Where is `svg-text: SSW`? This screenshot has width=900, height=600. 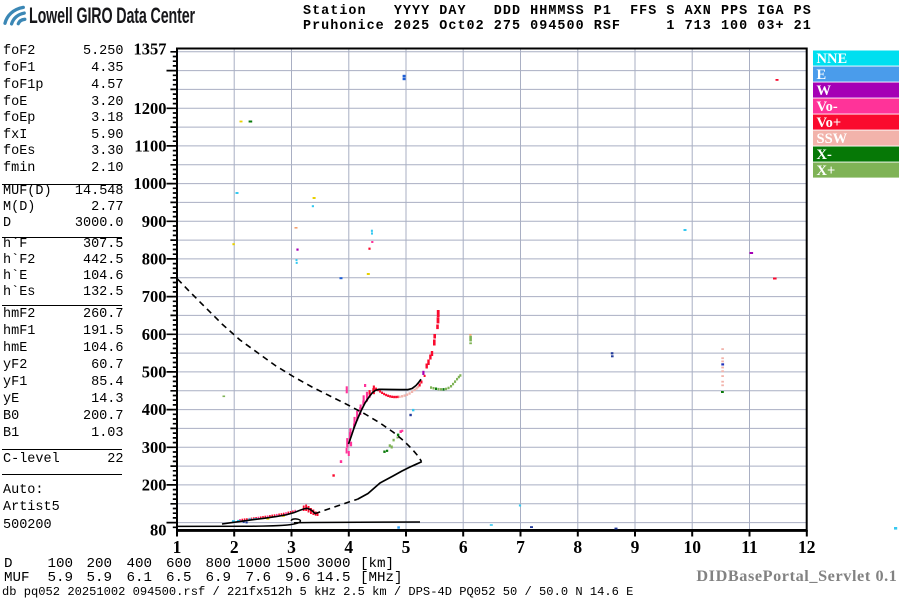
svg-text: SSW is located at coordinates (832, 139).